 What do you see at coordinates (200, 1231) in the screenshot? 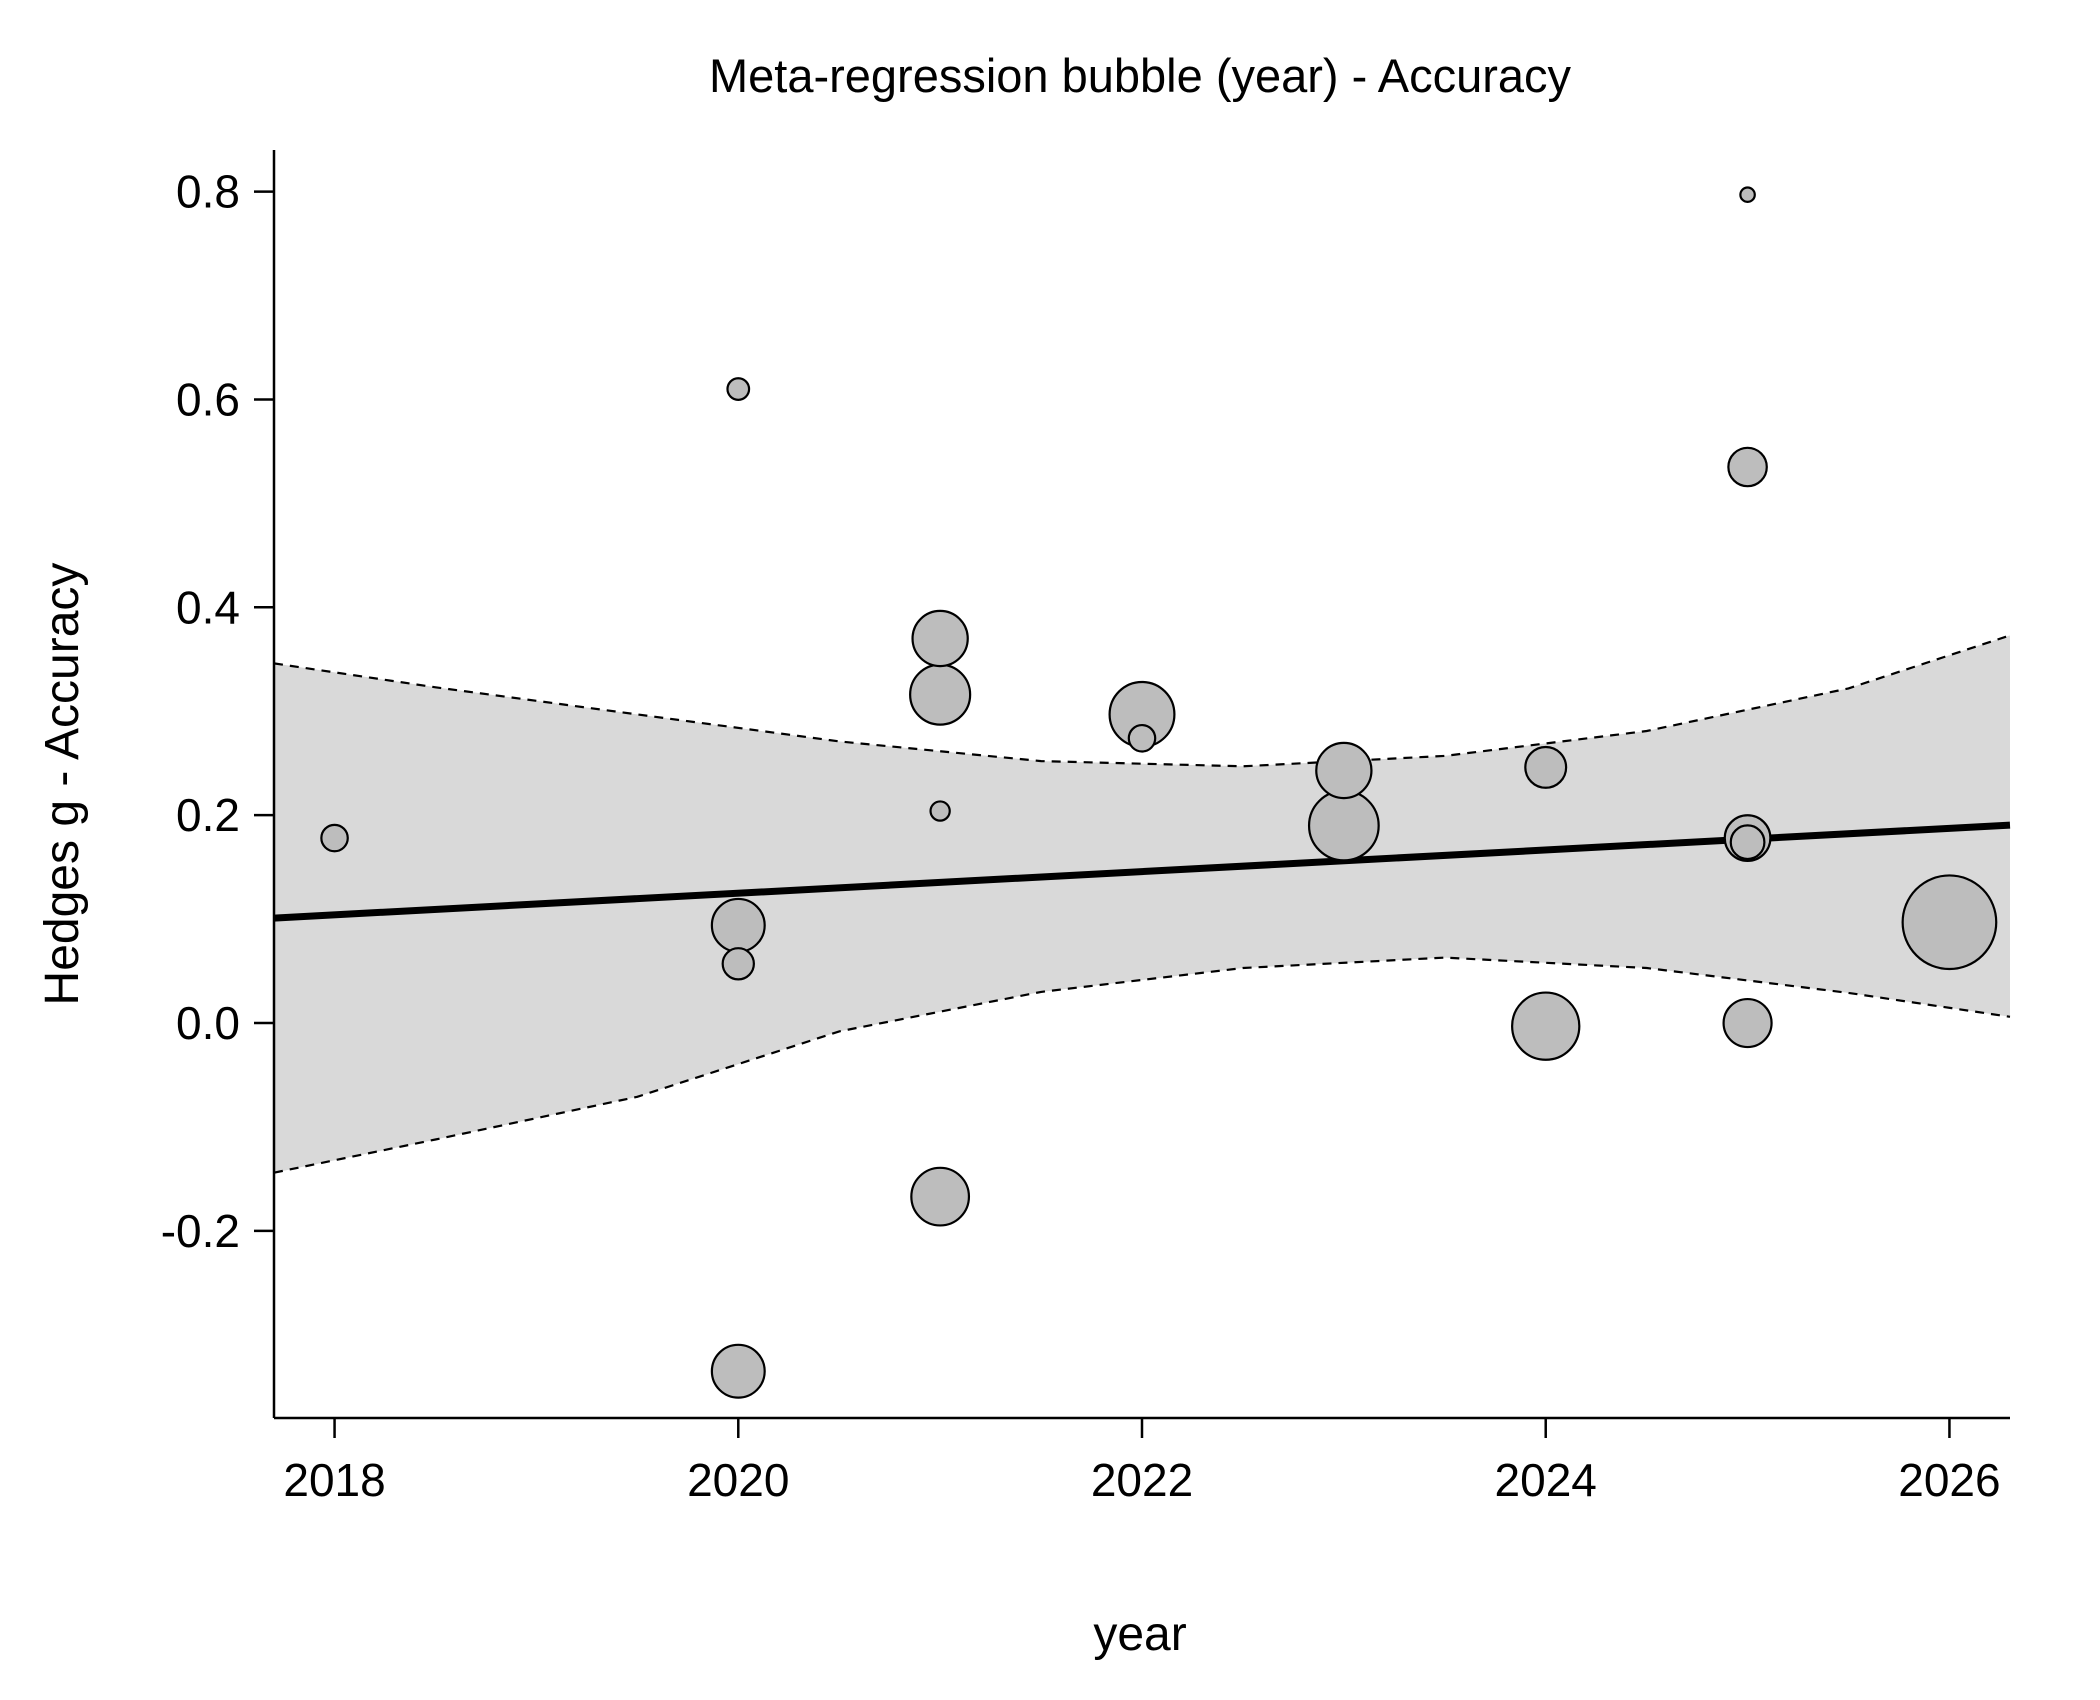
I see `y-tick-label: -0.2` at bounding box center [200, 1231].